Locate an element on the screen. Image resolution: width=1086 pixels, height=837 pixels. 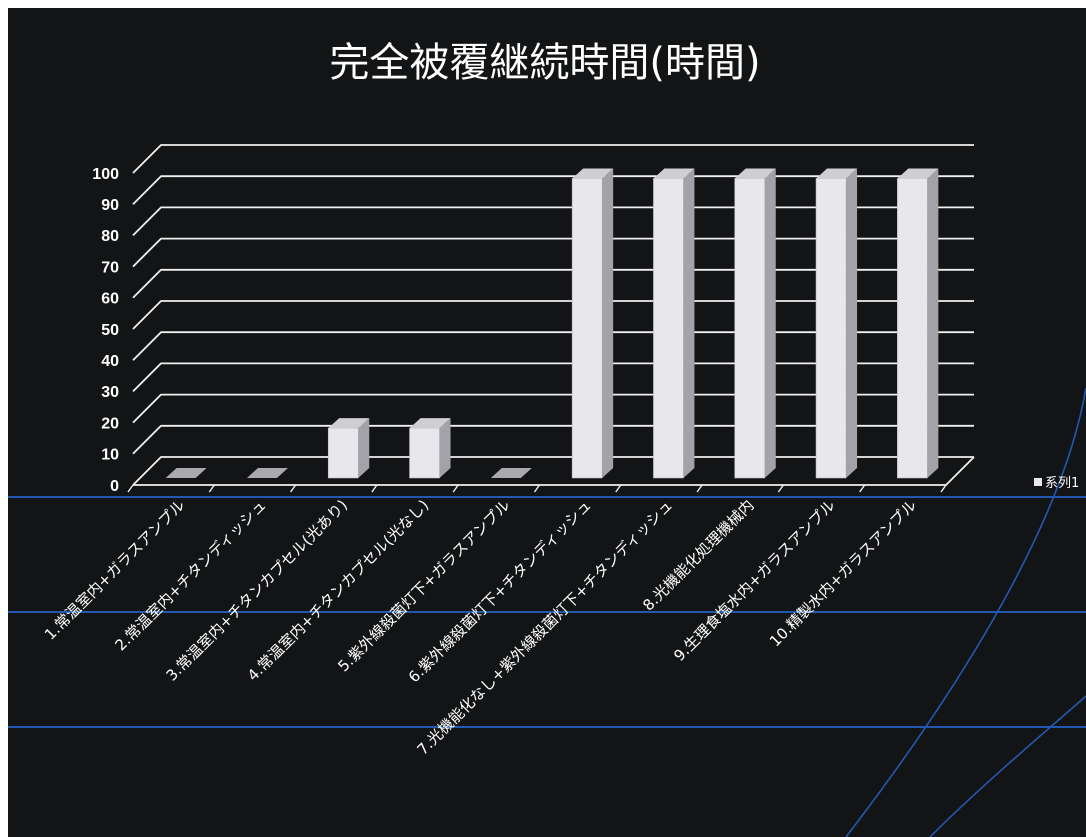
bar-3-side-face is located at coordinates (364, 448).